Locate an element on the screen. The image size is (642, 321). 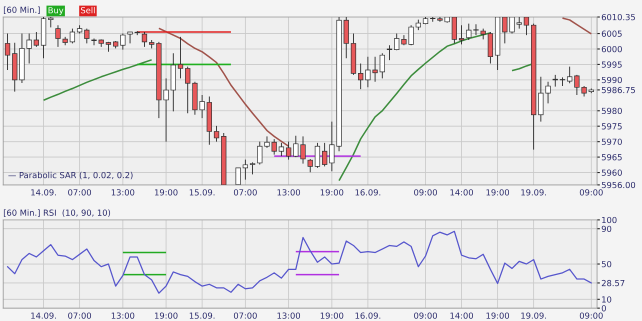
y-tick-label: 5956.00 is located at coordinates (619, 185).